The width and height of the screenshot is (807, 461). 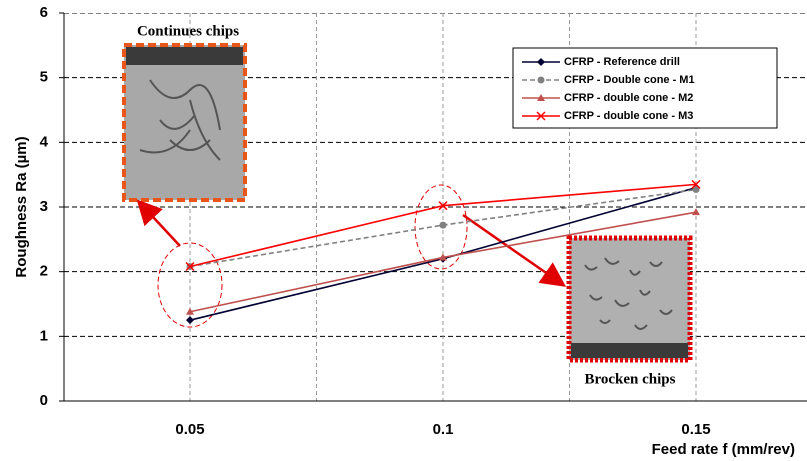 What do you see at coordinates (44, 335) in the screenshot?
I see `y-tick-label: 1` at bounding box center [44, 335].